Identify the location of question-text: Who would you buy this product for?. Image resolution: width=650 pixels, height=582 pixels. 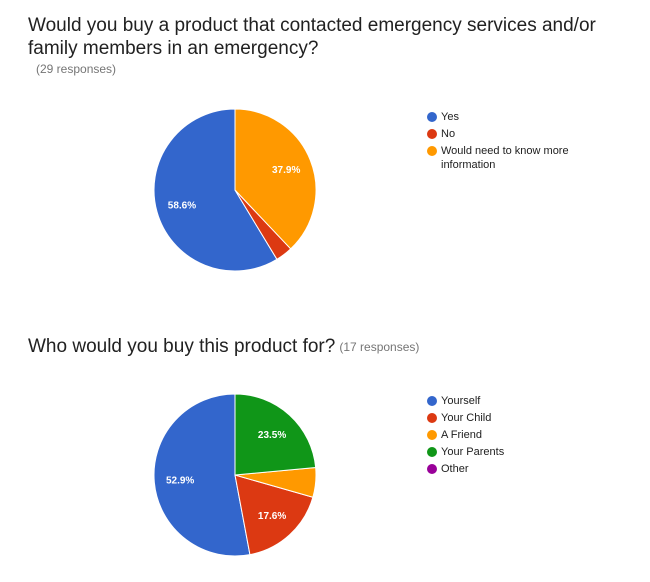
(182, 346).